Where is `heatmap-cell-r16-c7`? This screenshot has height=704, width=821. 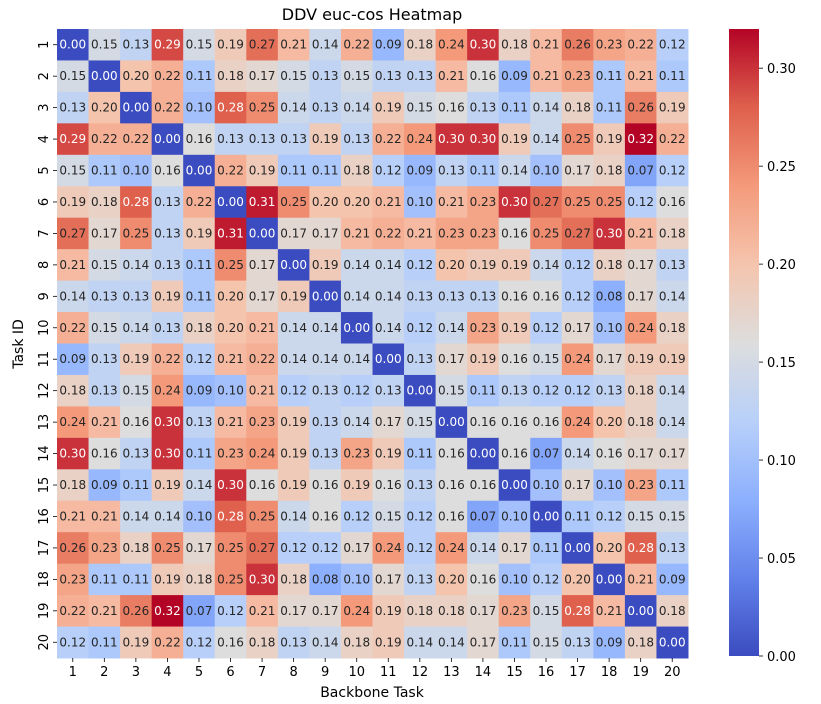
heatmap-cell-r16-c7 is located at coordinates (262, 516).